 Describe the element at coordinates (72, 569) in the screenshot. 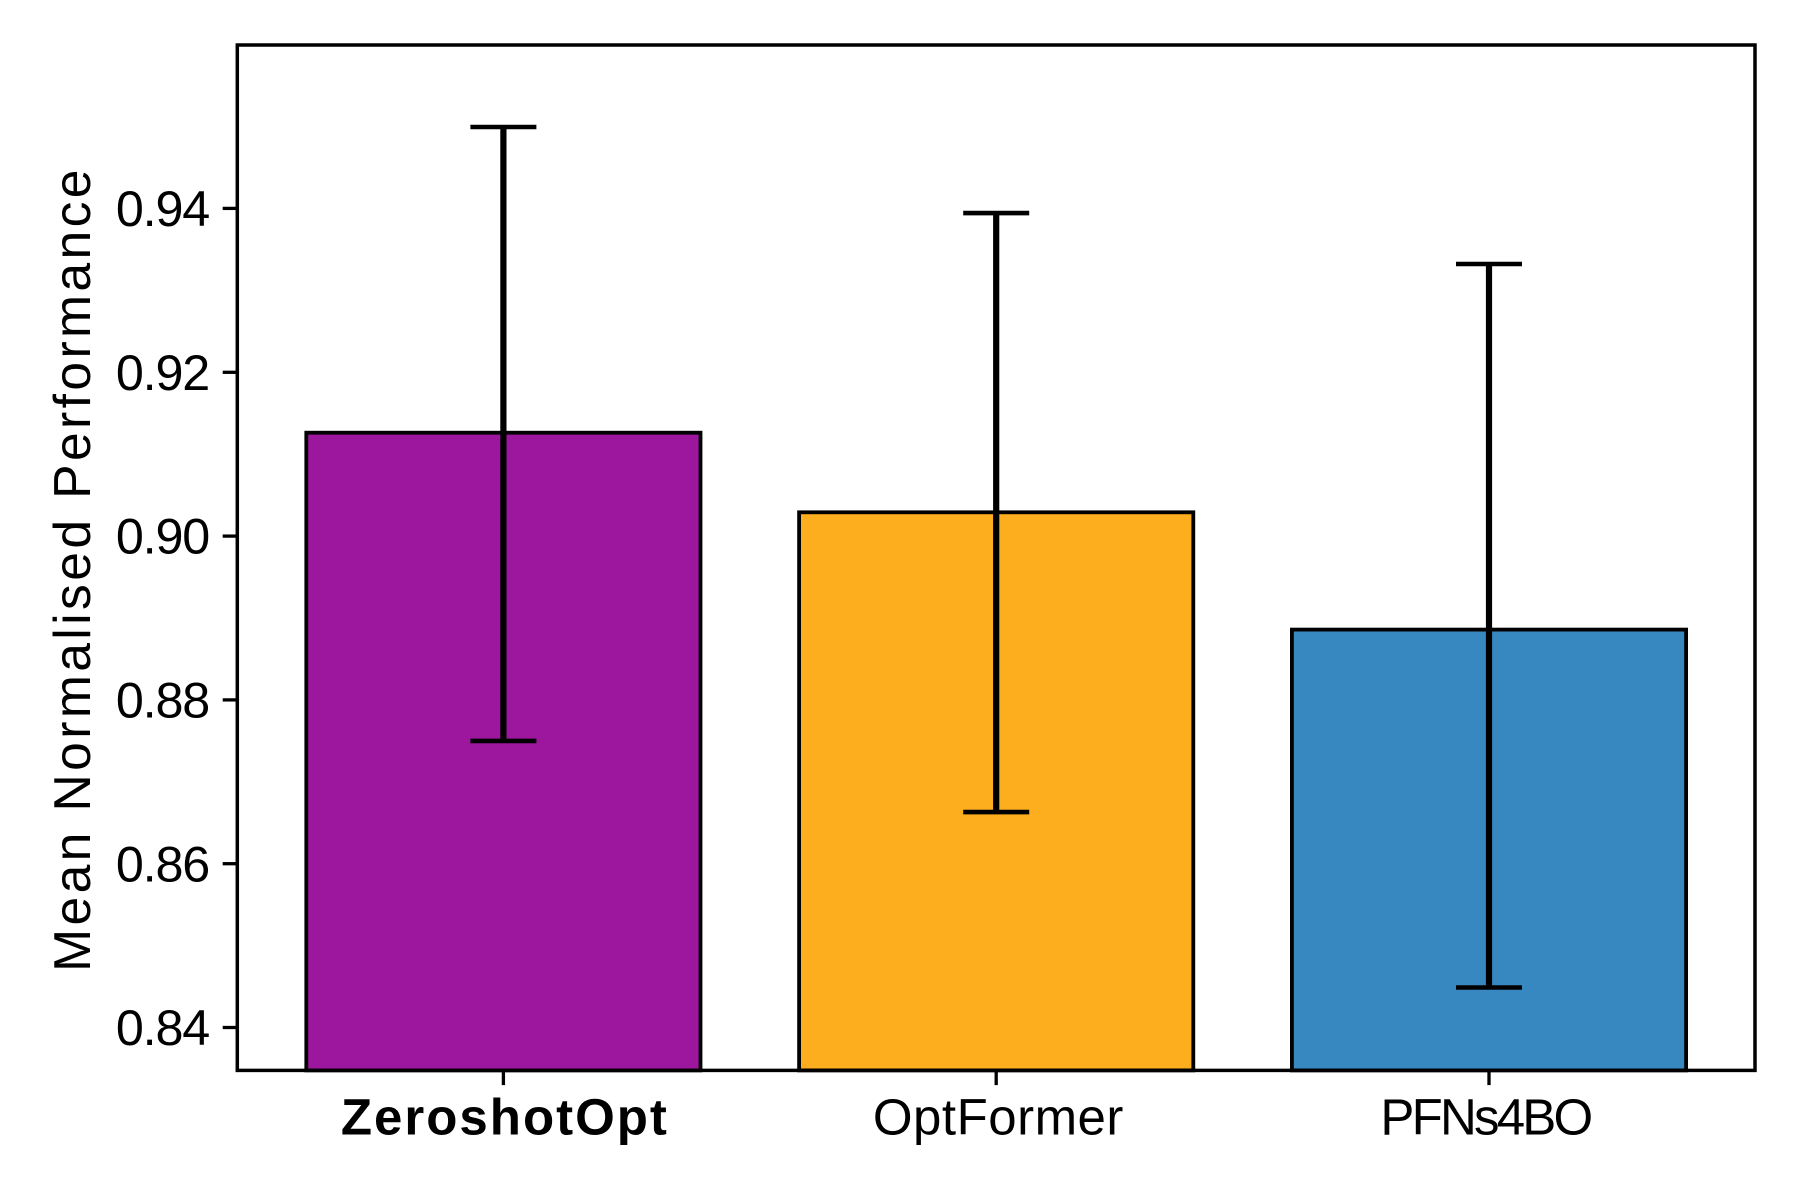

I see `svg-text: Mean Normalised Performance` at that location.